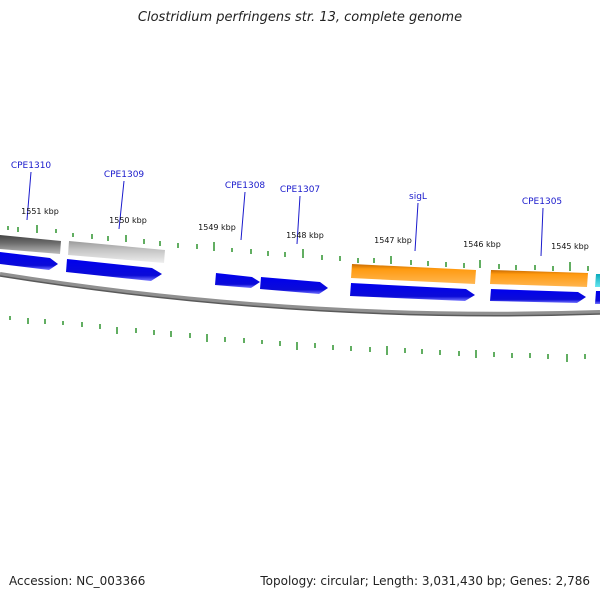 This screenshot has height=600, width=600. What do you see at coordinates (77, 581) in the screenshot?
I see `accession-text: Accession: NC_003366` at bounding box center [77, 581].